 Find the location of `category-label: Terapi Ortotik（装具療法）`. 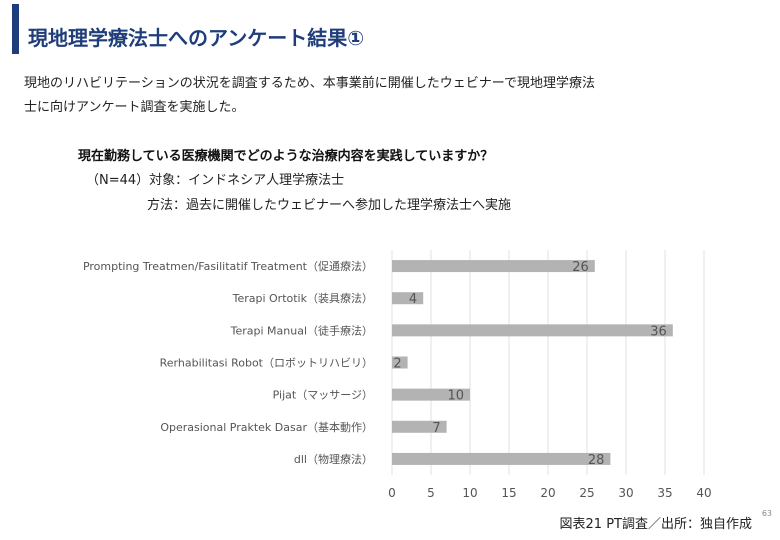

category-label: Terapi Ortotik（装具療法） is located at coordinates (302, 298).